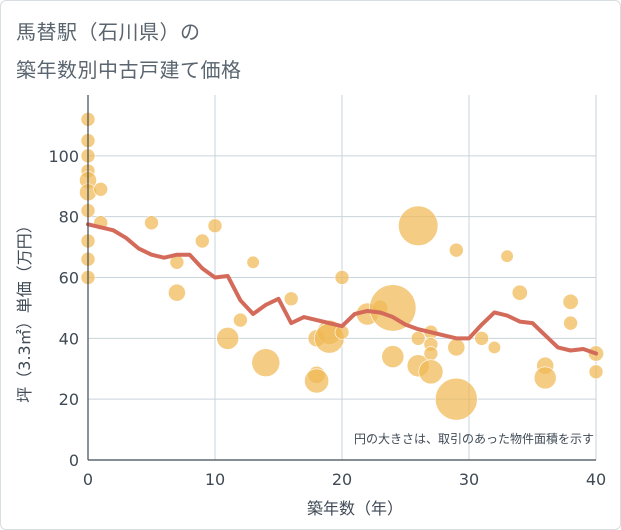 This screenshot has width=621, height=530. What do you see at coordinates (215, 479) in the screenshot?
I see `x-tick-label: 10` at bounding box center [215, 479].